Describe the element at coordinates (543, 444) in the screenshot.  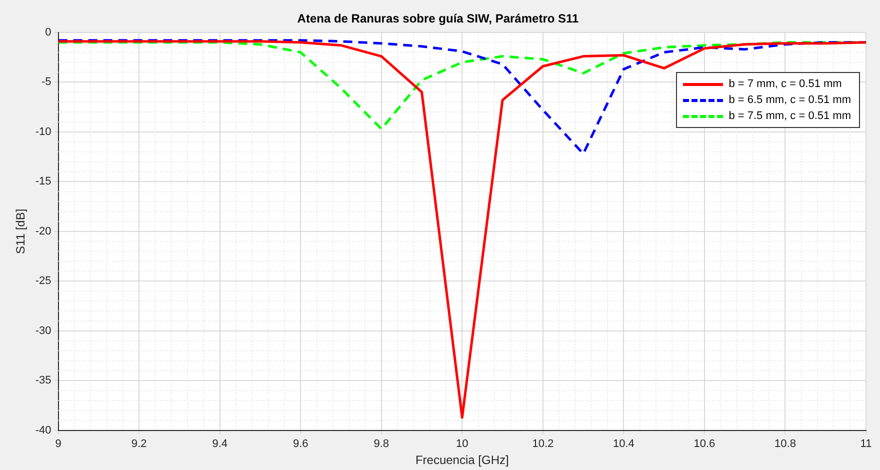
I see `x-tick-label: 10.2` at that location.